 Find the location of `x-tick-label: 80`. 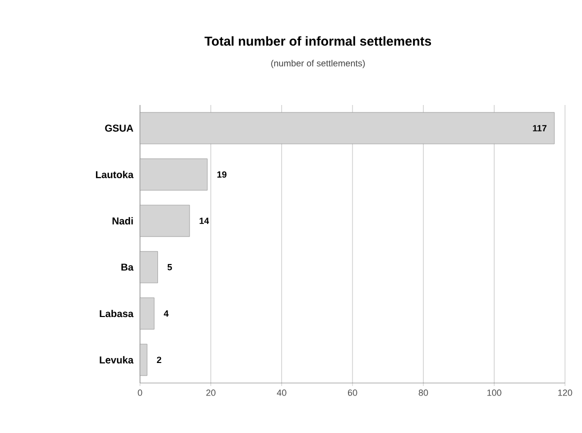

x-tick-label: 80 is located at coordinates (423, 393).